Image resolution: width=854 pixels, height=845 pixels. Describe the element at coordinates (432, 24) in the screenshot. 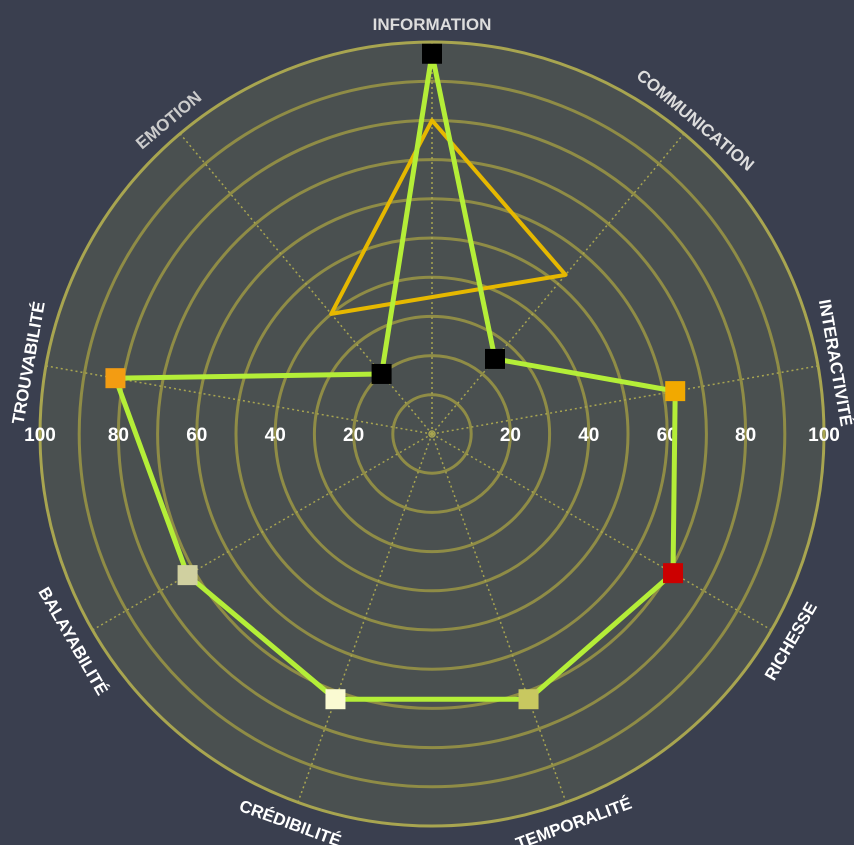

I see `axis-label: INFORMATION` at that location.